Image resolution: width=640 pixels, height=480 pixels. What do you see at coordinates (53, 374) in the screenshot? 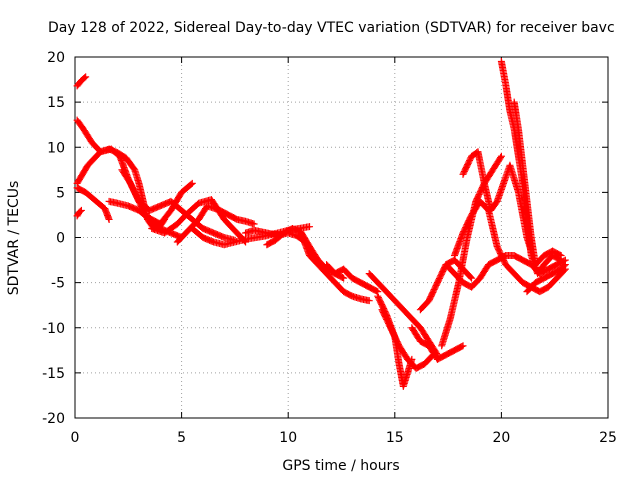
I see `y-tick-label: -15` at bounding box center [53, 374].